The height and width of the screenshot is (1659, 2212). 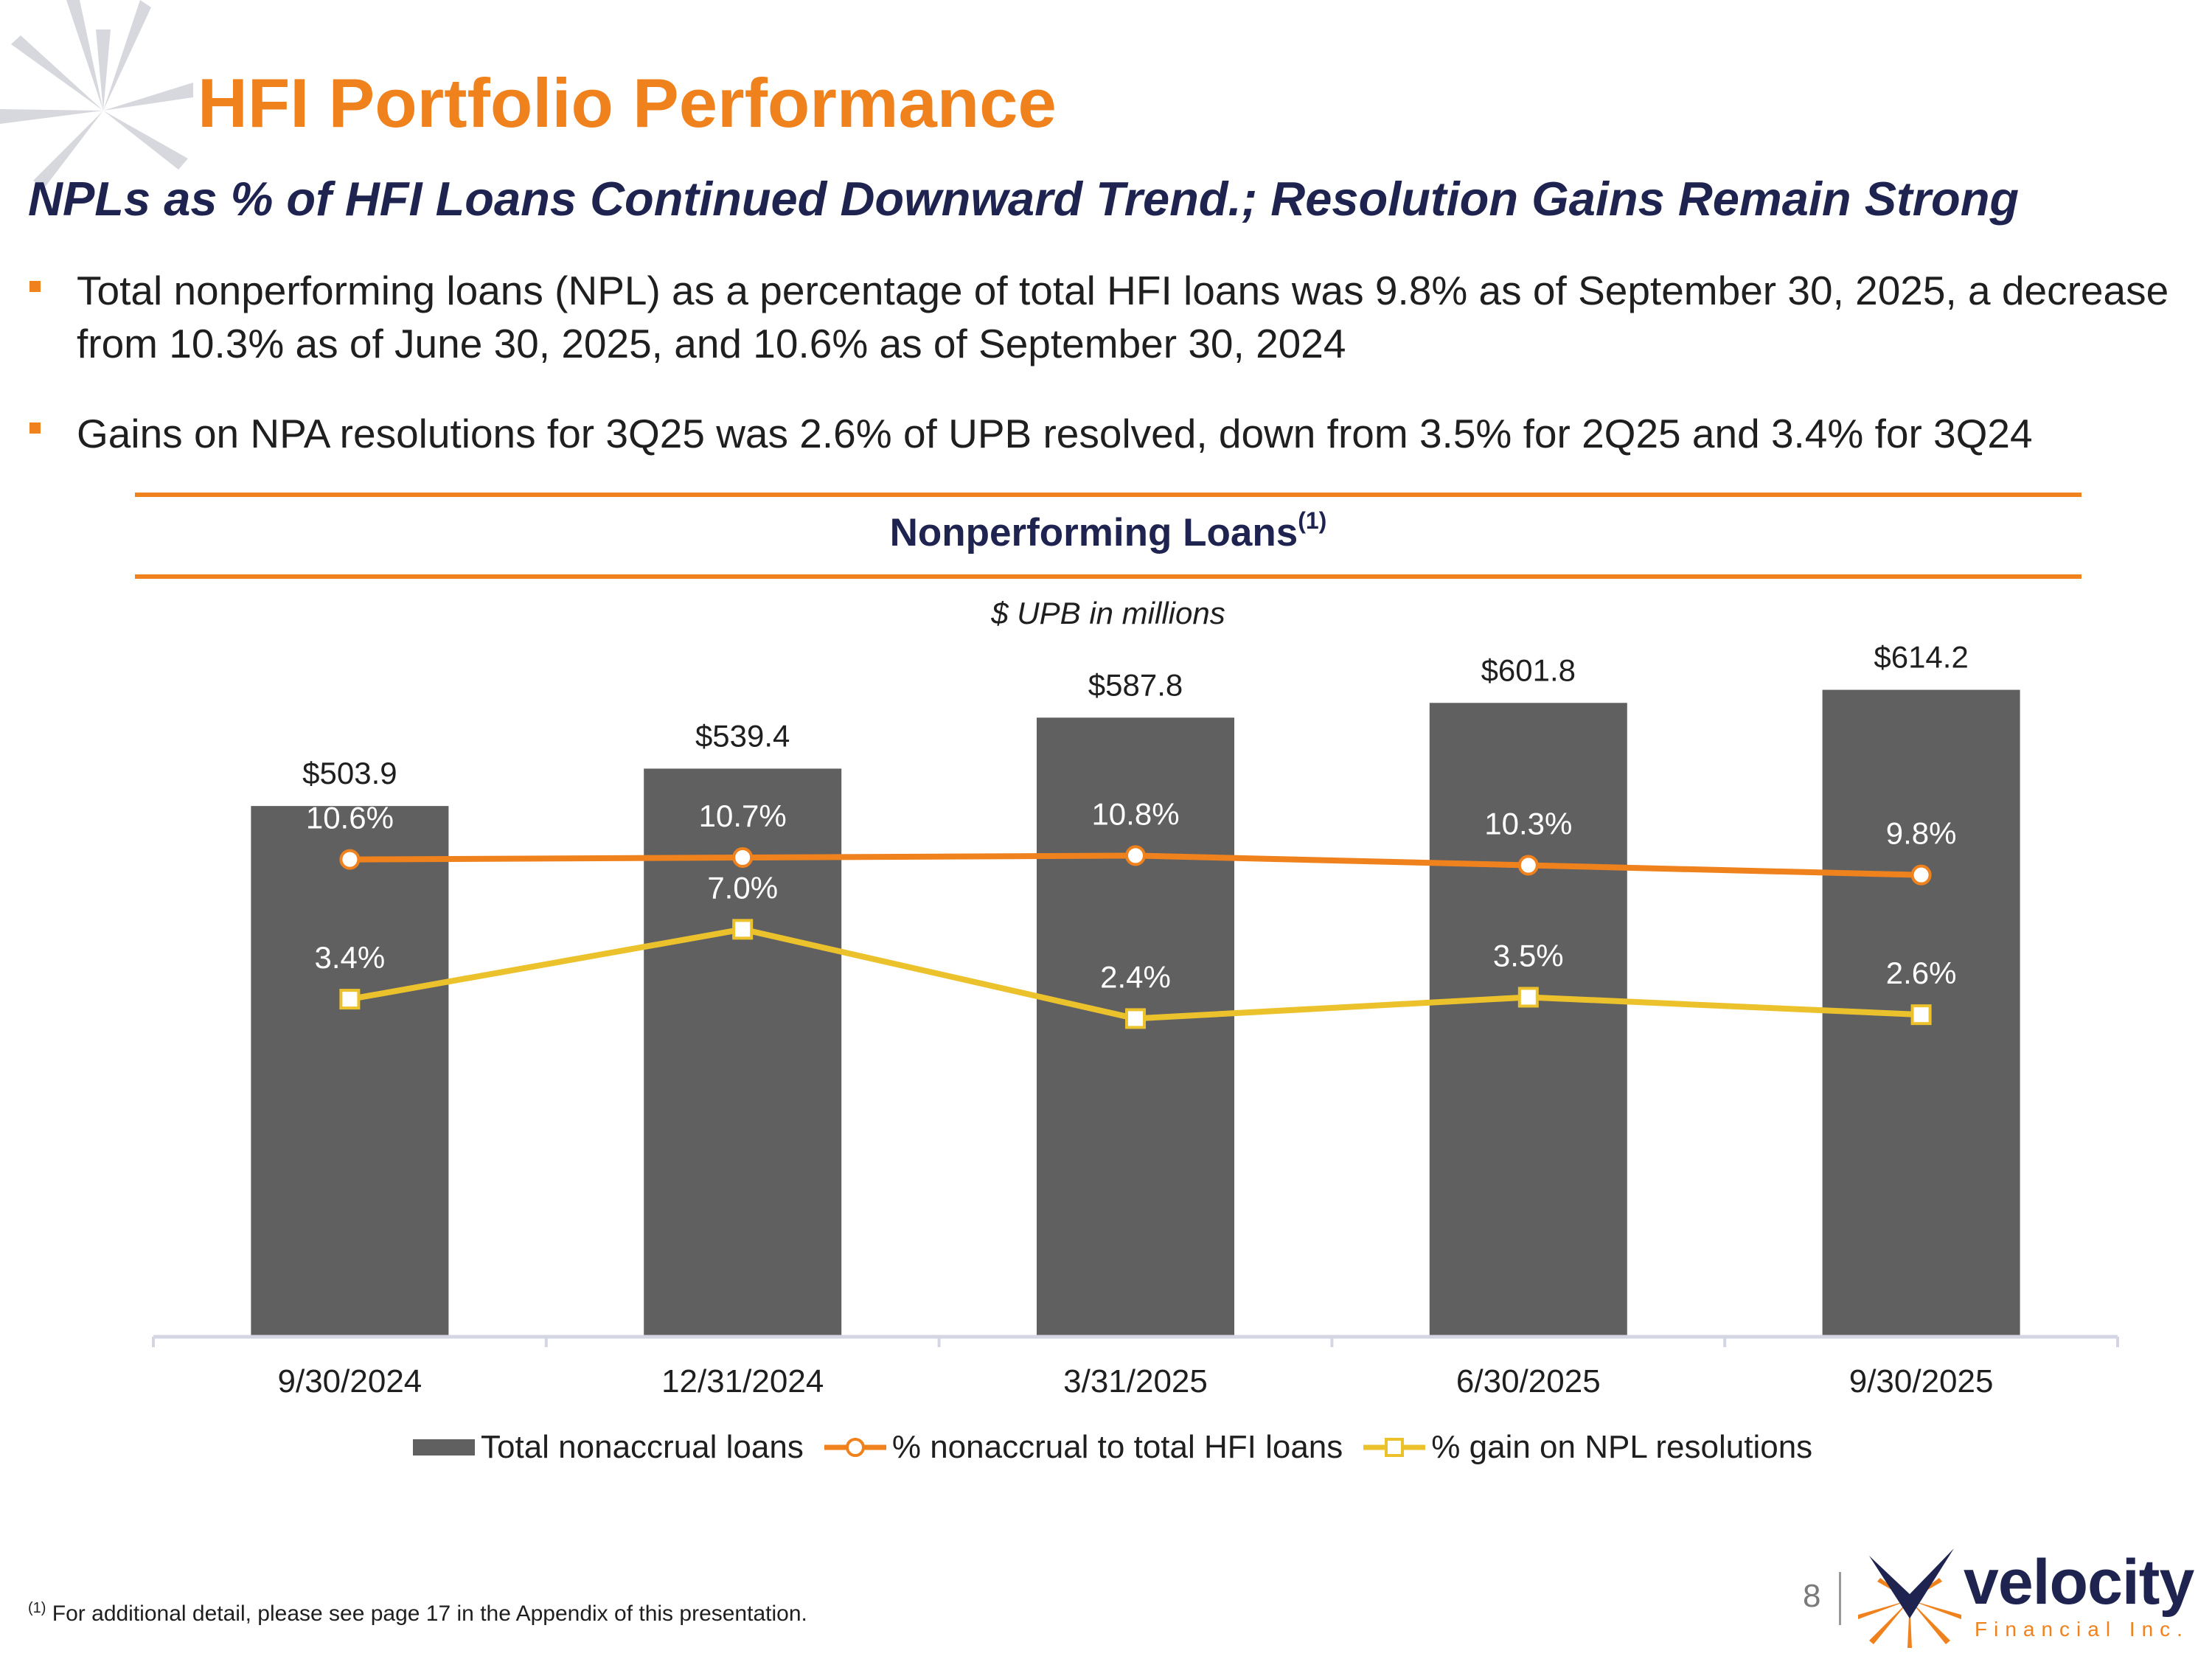 What do you see at coordinates (1135, 813) in the screenshot?
I see `nonaccrual-pct-label: 10.8%` at bounding box center [1135, 813].